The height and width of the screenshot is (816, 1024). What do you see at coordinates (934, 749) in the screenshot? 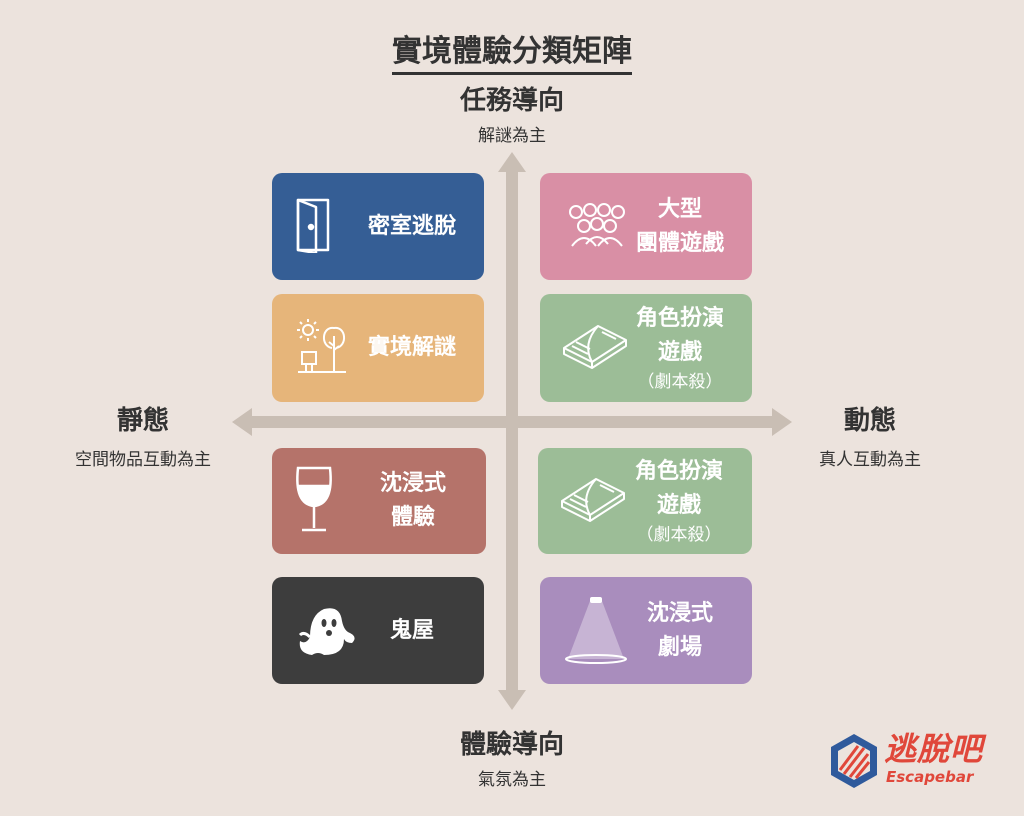
I see `logo-name: 逃脫吧` at bounding box center [934, 749].